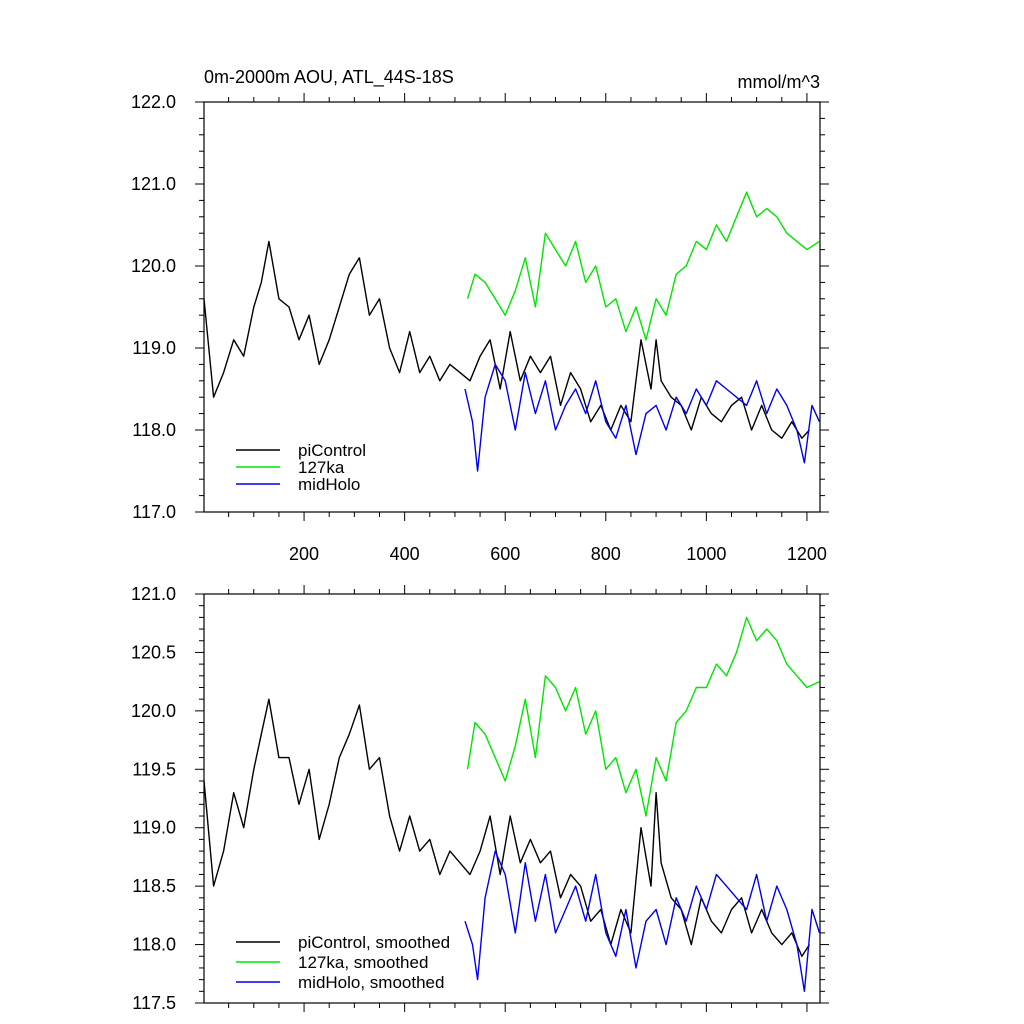 The image size is (1024, 1024). Describe the element at coordinates (807, 554) in the screenshot. I see `x-tick-label: 1200` at that location.